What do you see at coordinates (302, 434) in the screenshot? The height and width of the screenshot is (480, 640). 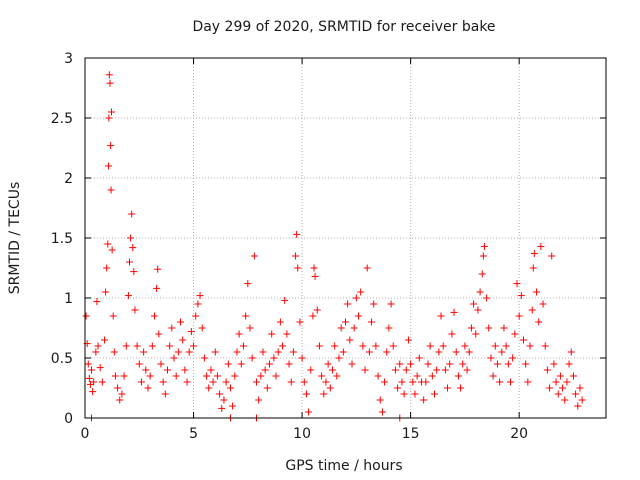 I see `x-tick-label: 10` at bounding box center [302, 434].